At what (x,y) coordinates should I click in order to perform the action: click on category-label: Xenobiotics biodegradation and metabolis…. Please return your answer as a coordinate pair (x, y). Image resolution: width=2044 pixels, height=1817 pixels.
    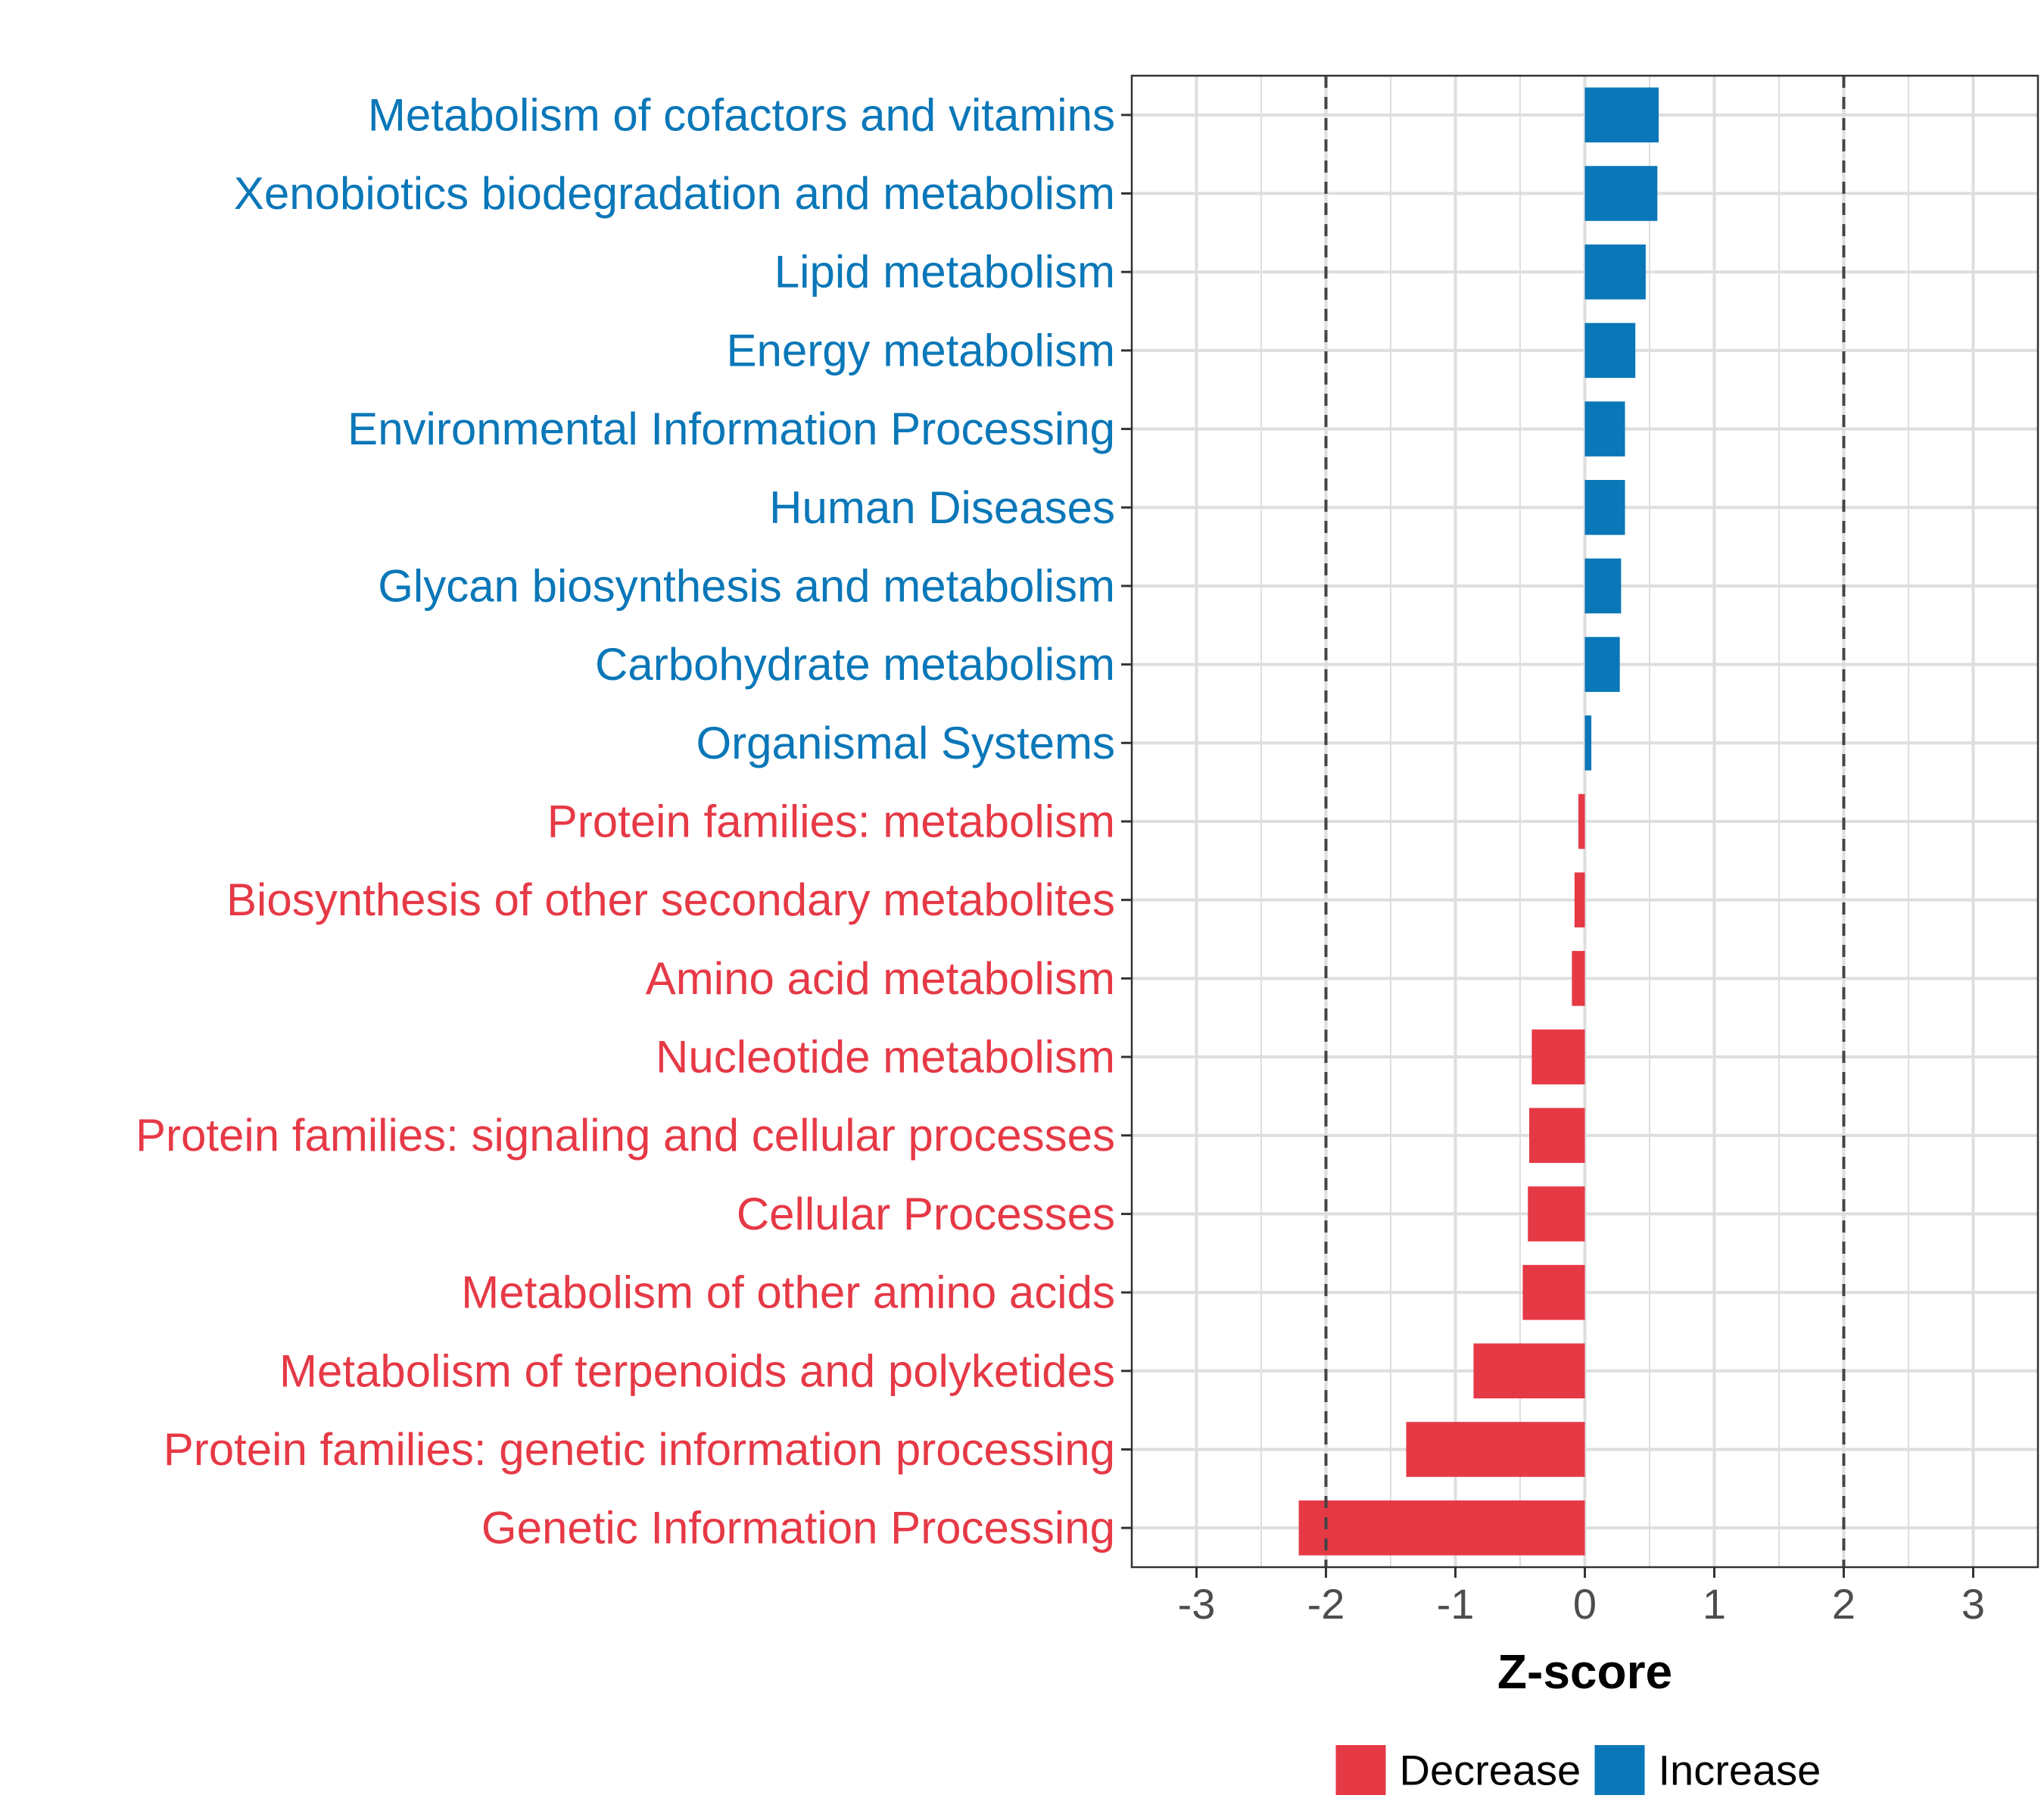
    Looking at the image, I should click on (674, 193).